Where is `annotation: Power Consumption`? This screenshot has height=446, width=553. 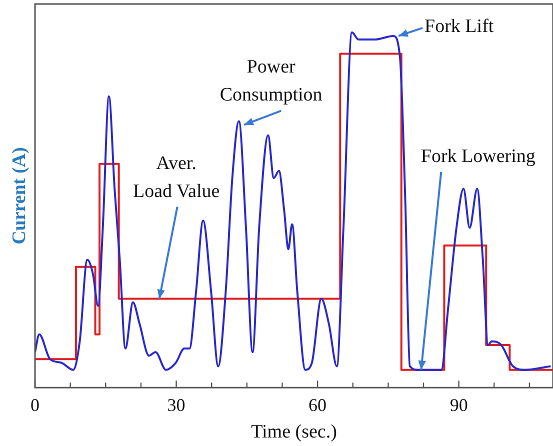
annotation: Power Consumption is located at coordinates (271, 81).